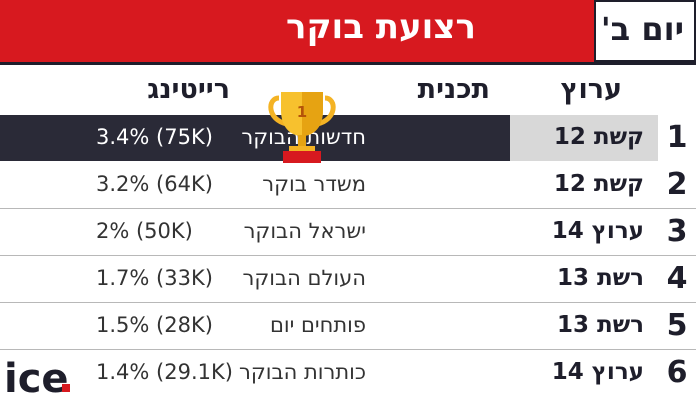 The image size is (696, 402). What do you see at coordinates (677, 278) in the screenshot?
I see `rank-number: 4` at bounding box center [677, 278].